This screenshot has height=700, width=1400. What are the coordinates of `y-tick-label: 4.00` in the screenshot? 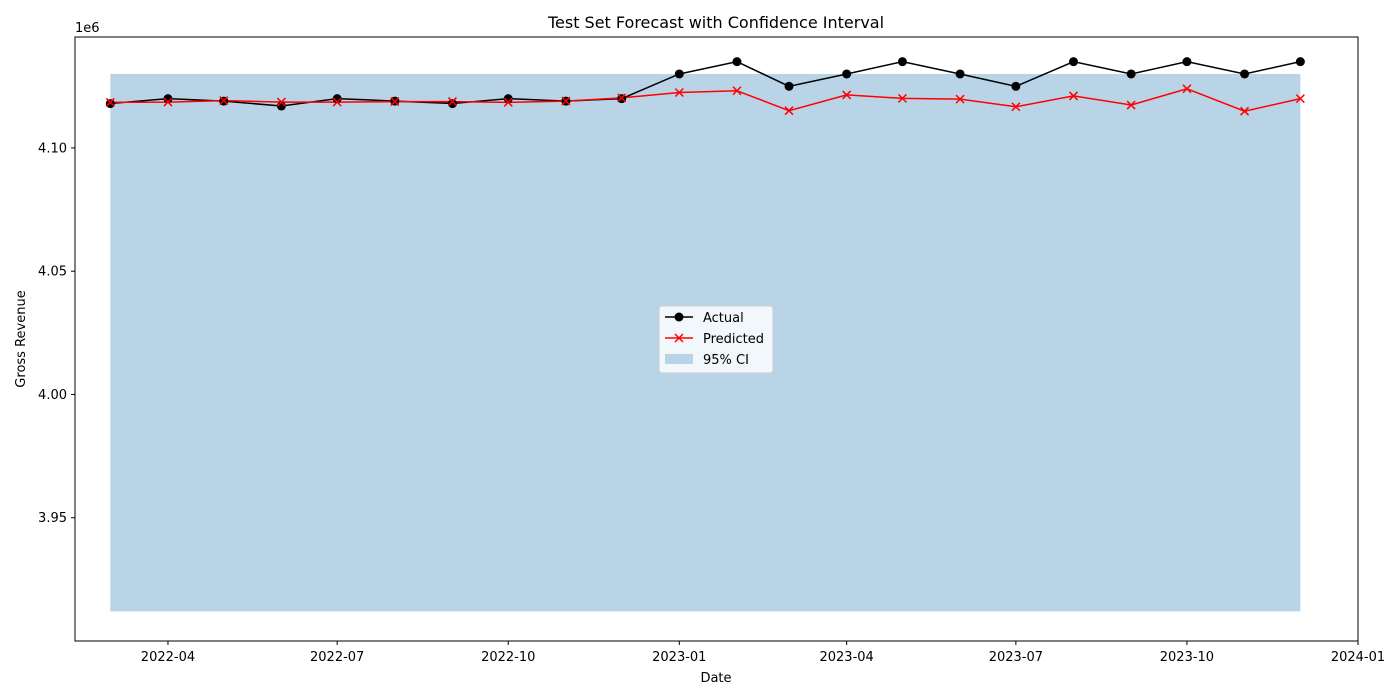 It's located at (52, 395).